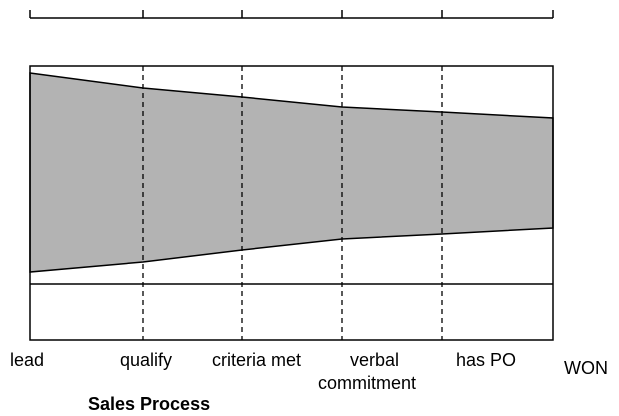 The width and height of the screenshot is (619, 416). I want to click on stage-label-lead: lead, so click(27, 360).